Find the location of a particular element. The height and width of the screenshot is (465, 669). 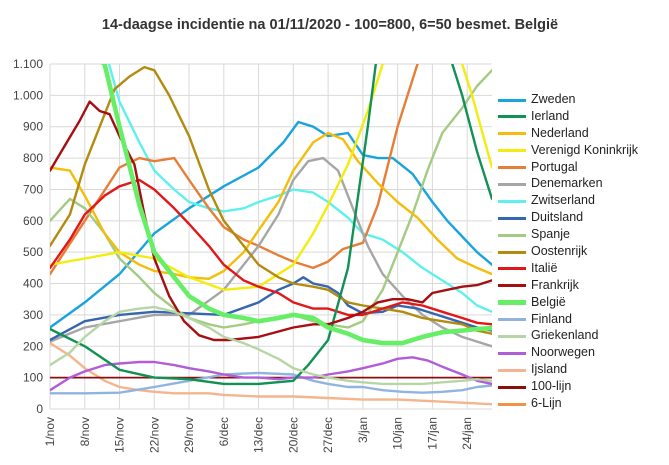

legend-item: Finland is located at coordinates (583, 319).